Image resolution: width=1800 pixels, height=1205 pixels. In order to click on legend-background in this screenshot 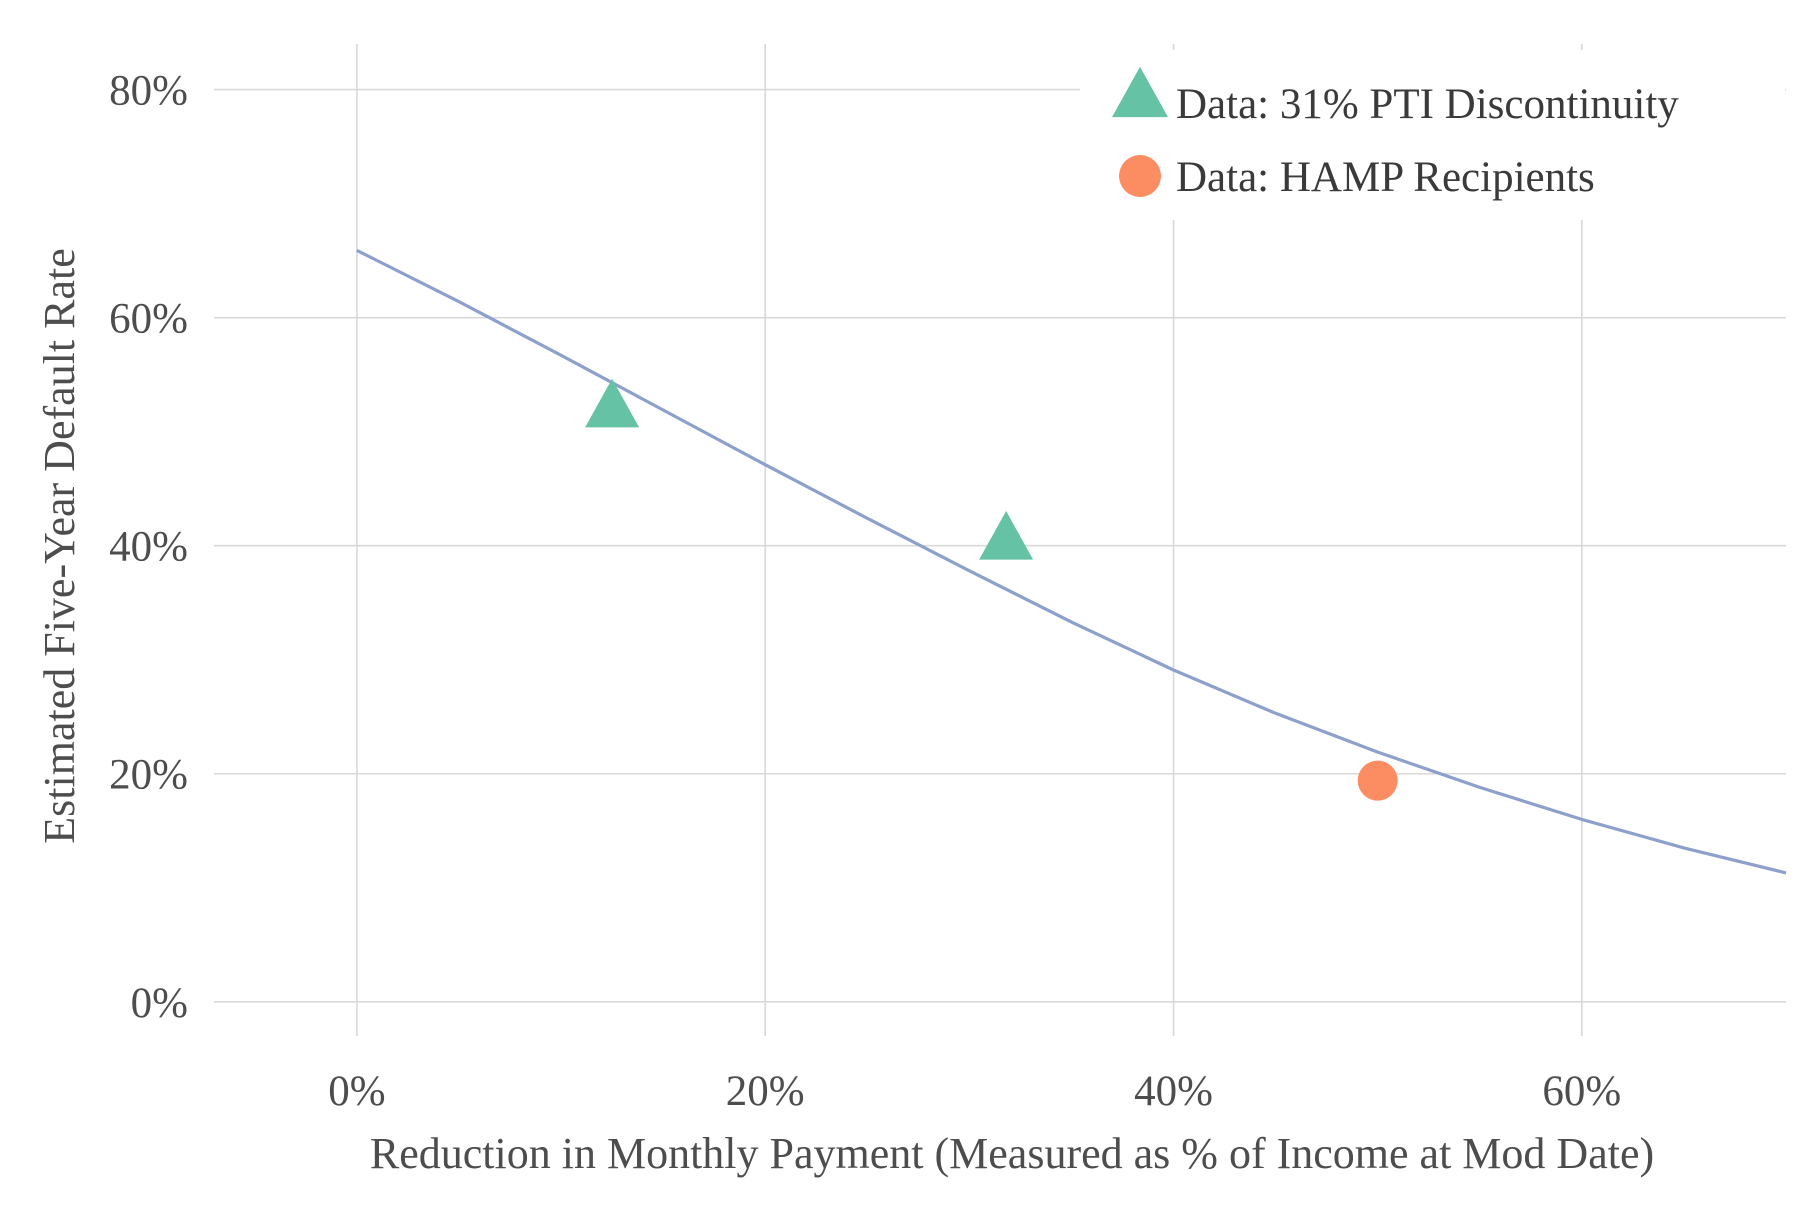, I will do `click(1432, 135)`.